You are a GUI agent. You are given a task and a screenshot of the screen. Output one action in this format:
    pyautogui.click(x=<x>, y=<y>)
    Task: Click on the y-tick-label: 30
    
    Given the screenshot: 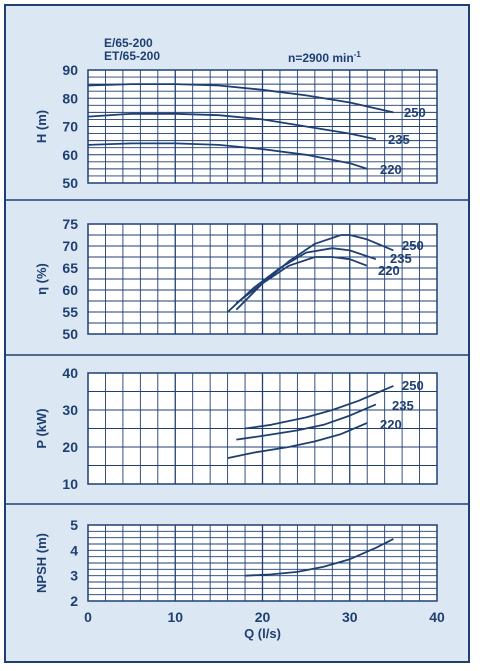 What is the action you would take?
    pyautogui.click(x=70, y=410)
    